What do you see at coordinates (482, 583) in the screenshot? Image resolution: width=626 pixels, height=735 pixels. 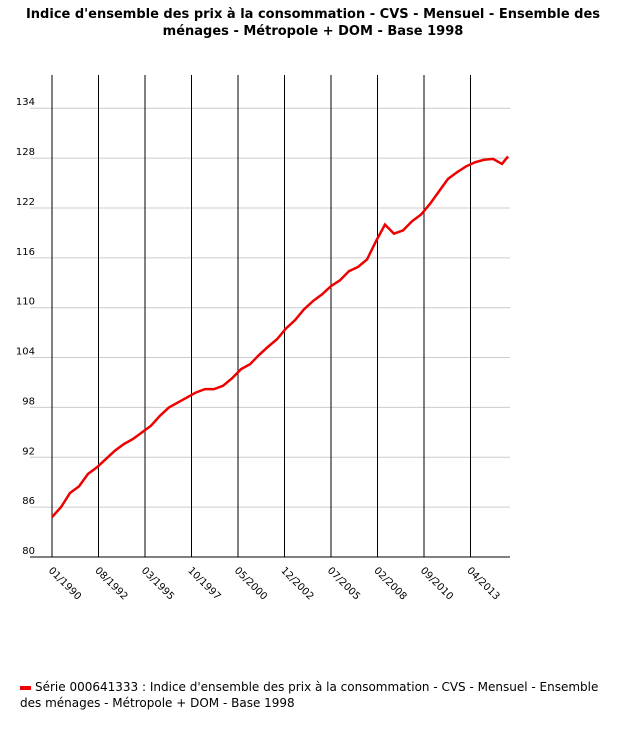 I see `x-tick-label: 04/2013` at bounding box center [482, 583].